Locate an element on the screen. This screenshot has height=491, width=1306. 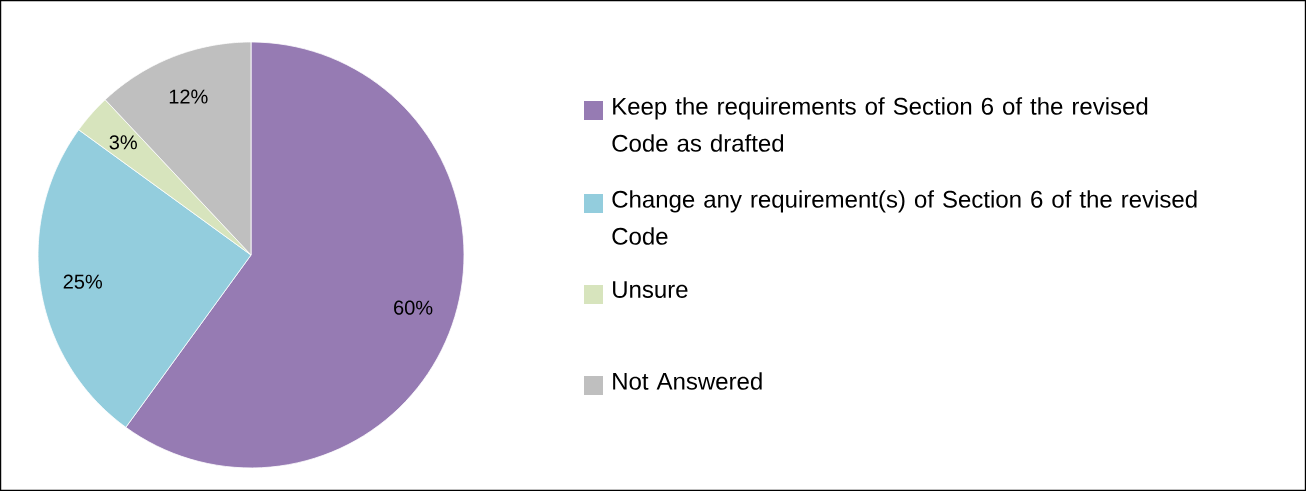
legend-label: Keep the requirements of Section 6 of the revised Code as drafted is located at coordinates (880, 124).